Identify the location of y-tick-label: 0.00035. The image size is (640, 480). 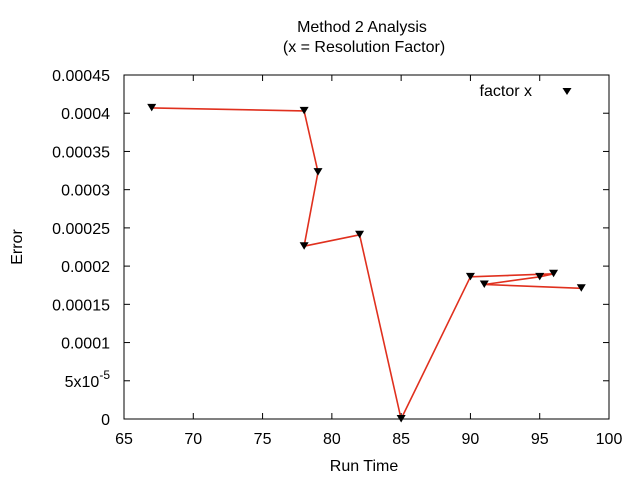
(81, 152).